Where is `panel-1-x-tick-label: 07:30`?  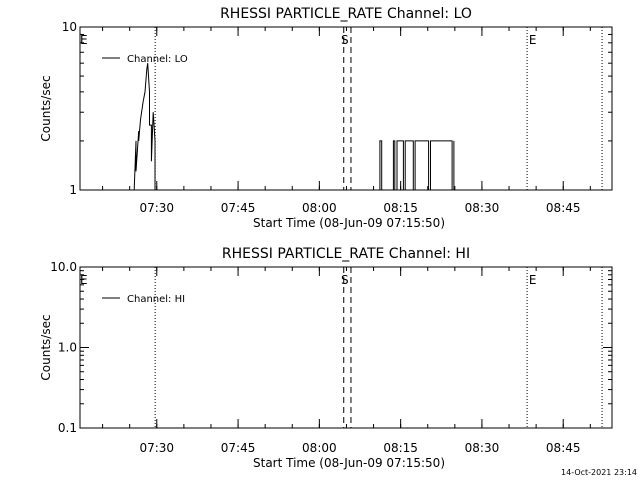 panel-1-x-tick-label: 07:30 is located at coordinates (156, 448).